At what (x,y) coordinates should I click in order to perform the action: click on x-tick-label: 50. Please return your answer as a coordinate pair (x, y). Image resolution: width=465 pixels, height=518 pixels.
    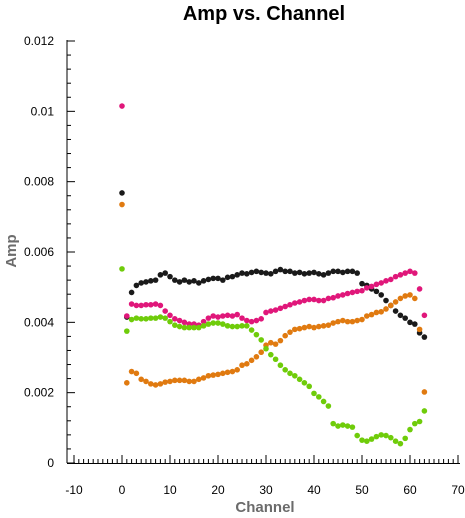
    Looking at the image, I should click on (362, 490).